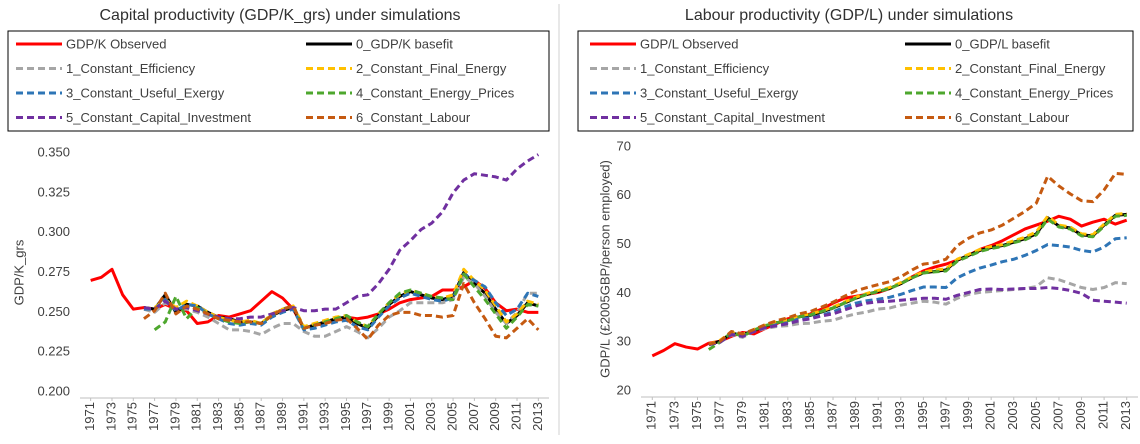 The image size is (1140, 444). What do you see at coordinates (624, 194) in the screenshot?
I see `y-tick-label: 60` at bounding box center [624, 194].